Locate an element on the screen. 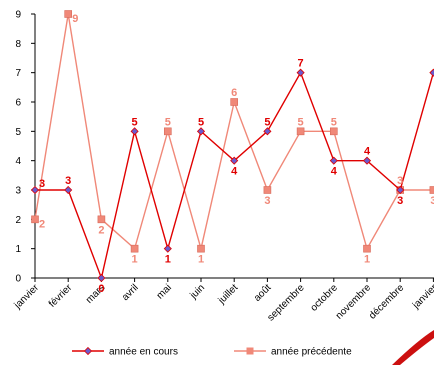 The image size is (434, 365). x-tick-label: juillet is located at coordinates (228, 294).